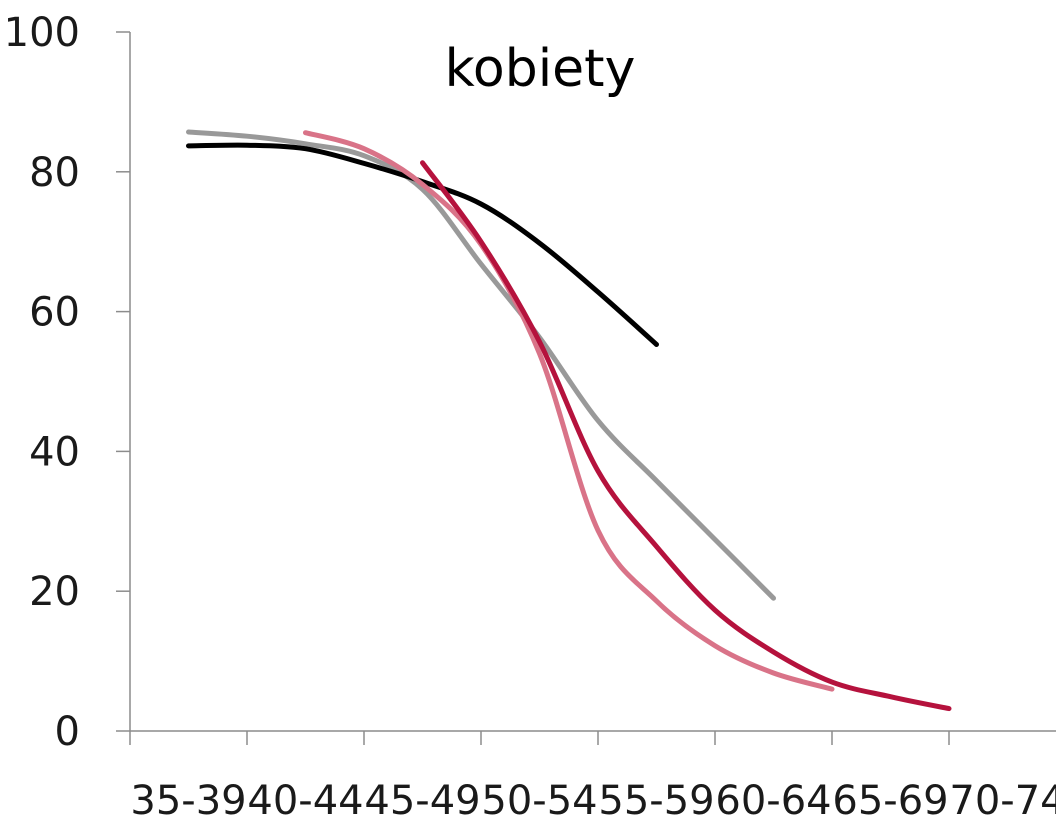 This screenshot has width=1056, height=819. What do you see at coordinates (54, 173) in the screenshot?
I see `y-tick-label: 80` at bounding box center [54, 173].